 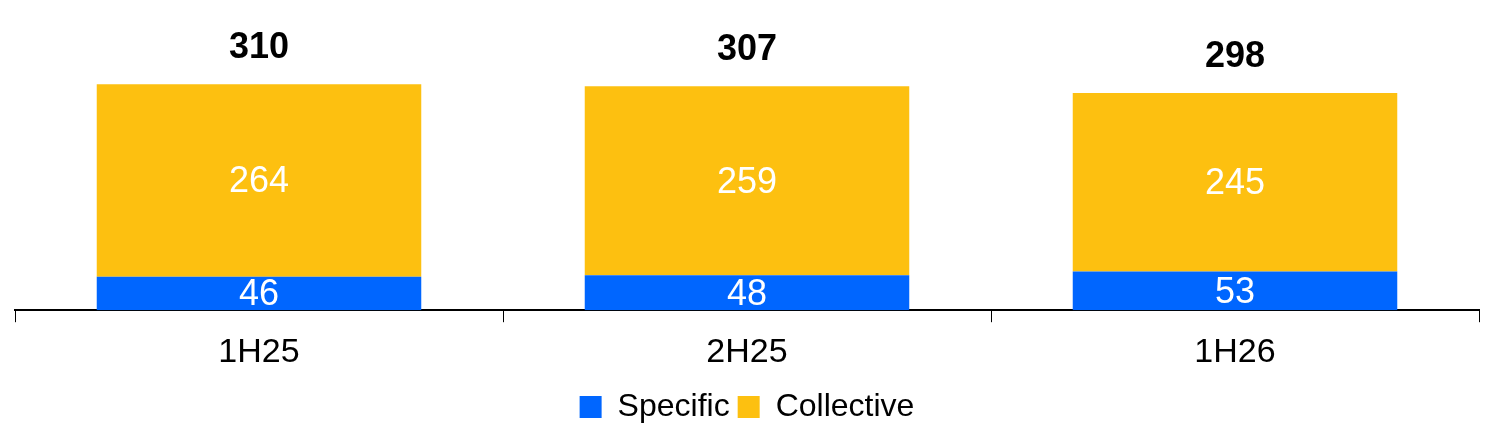 I want to click on data-label: 48, so click(x=747, y=292).